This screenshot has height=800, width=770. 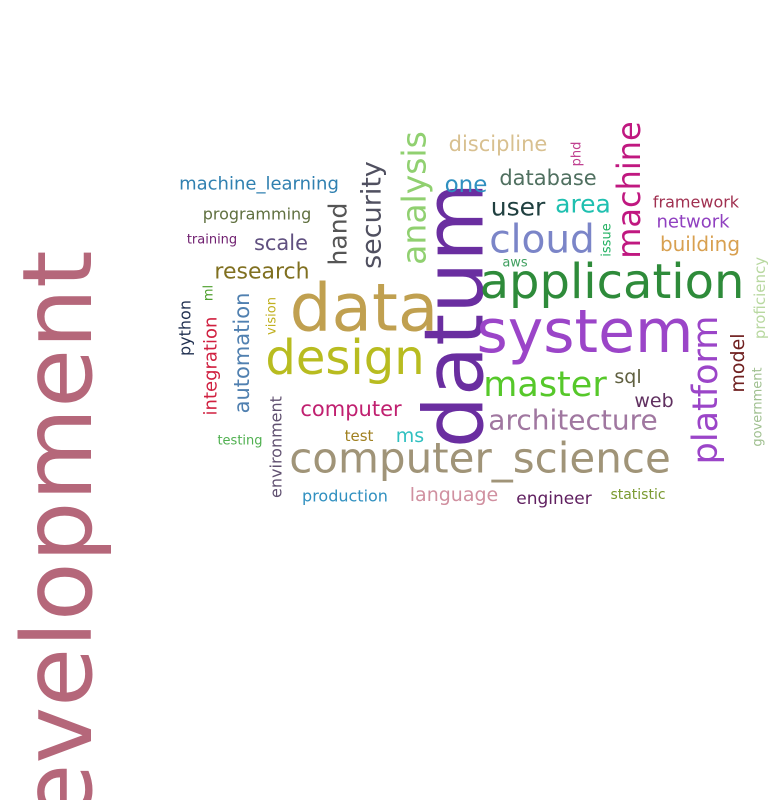 I want to click on word: machine_learning, so click(x=259, y=184).